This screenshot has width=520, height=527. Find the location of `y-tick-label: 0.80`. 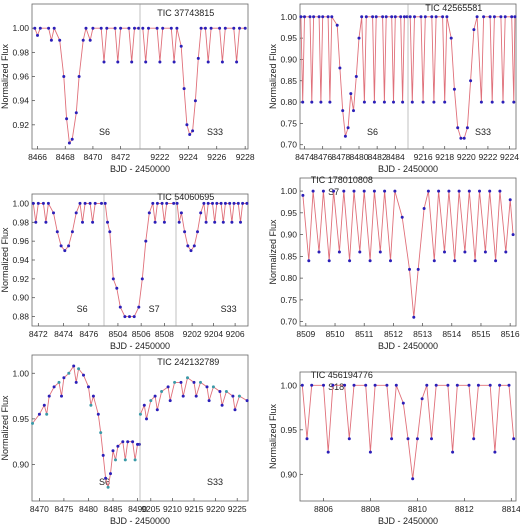

y-tick-label: 0.80 is located at coordinates (288, 102).